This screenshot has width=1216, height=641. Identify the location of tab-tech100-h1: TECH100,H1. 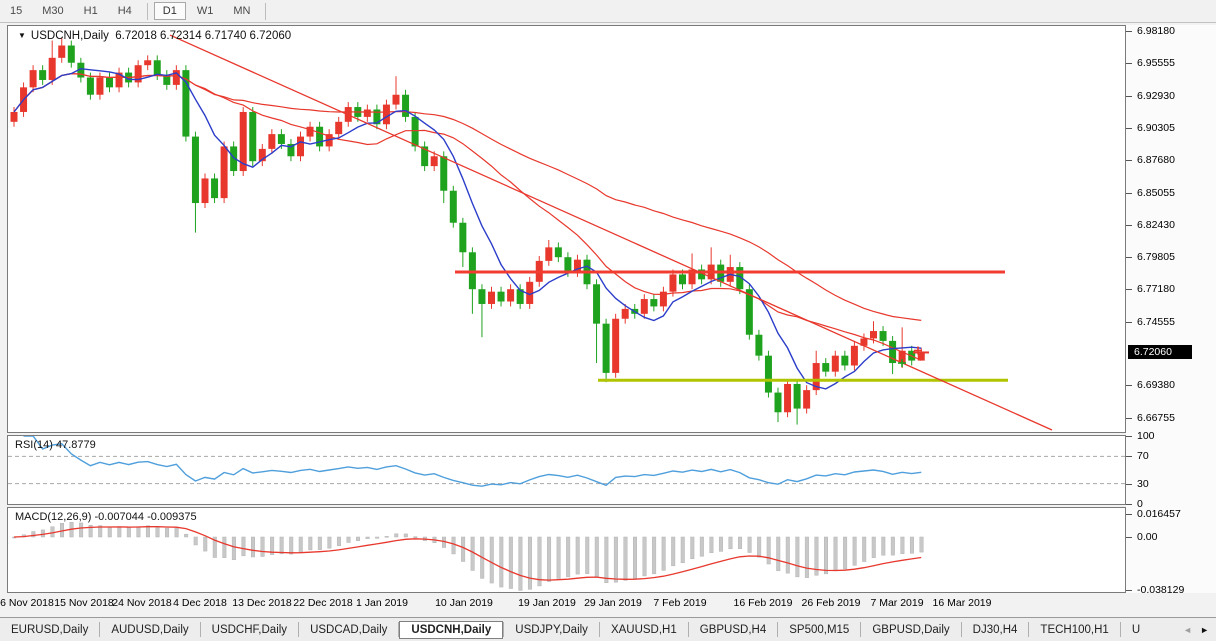
(1074, 629).